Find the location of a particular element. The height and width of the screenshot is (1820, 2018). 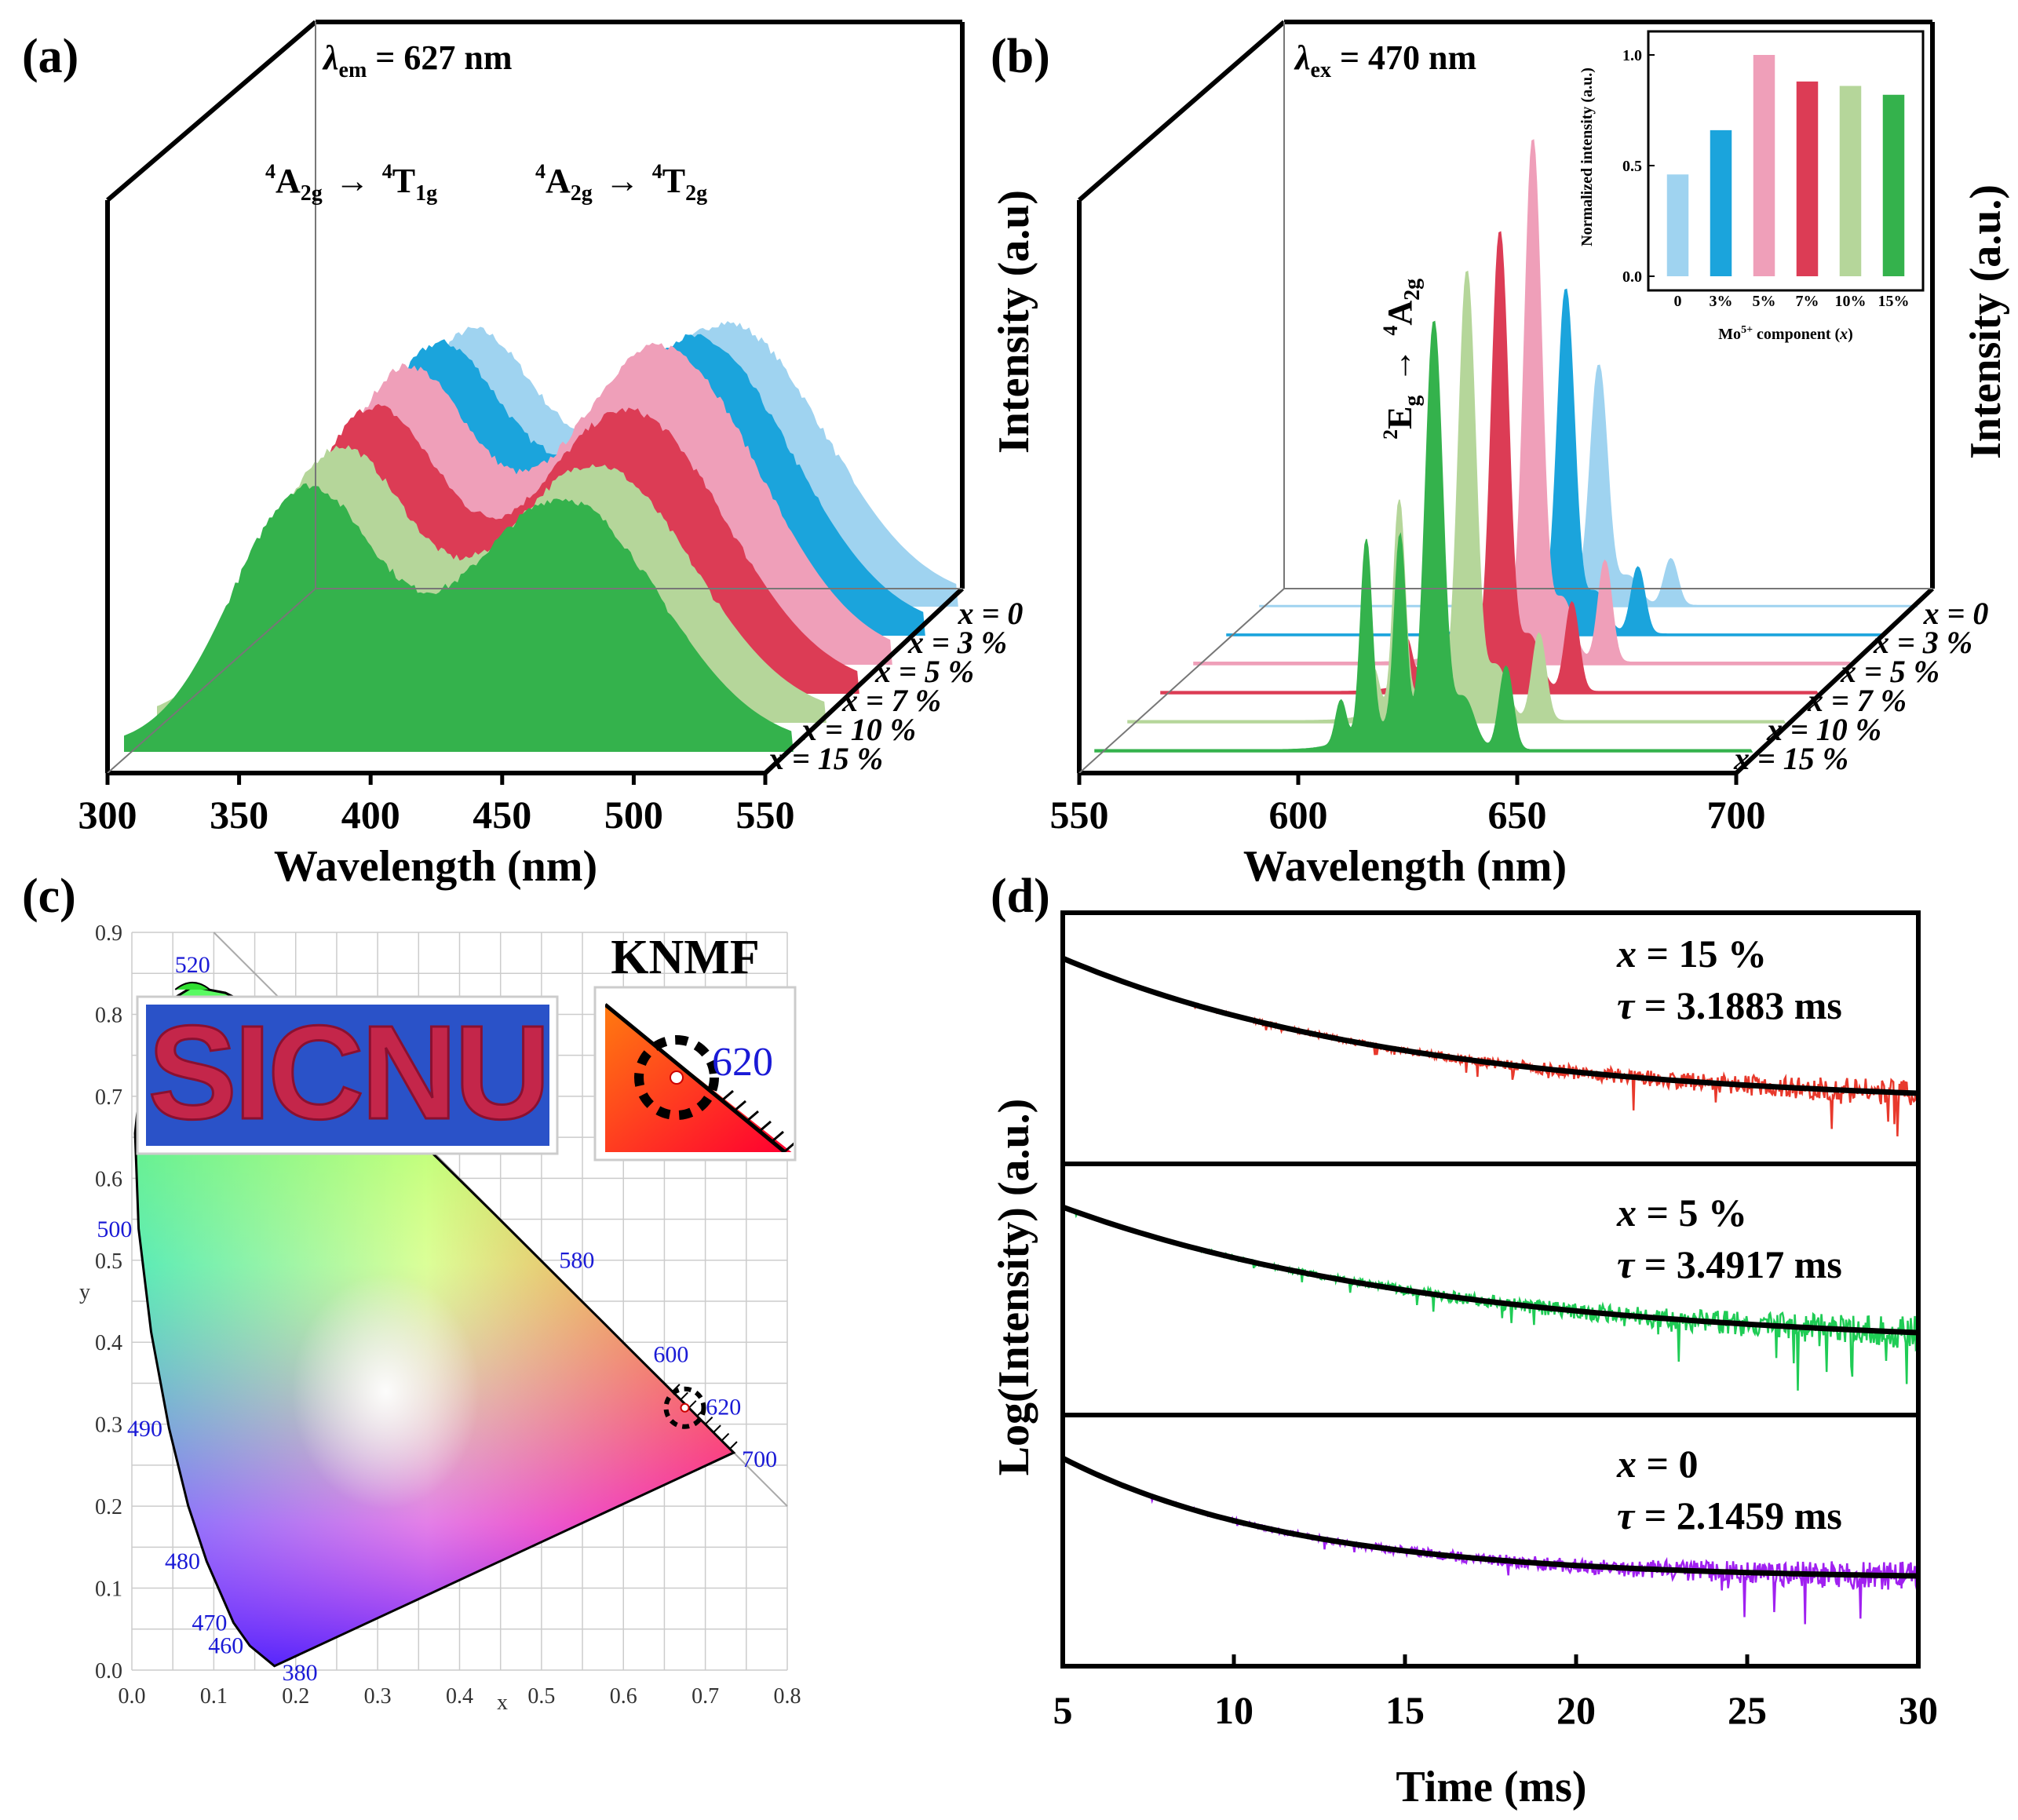

decay-x-ticks: 5 10 15 20 25 30 is located at coordinates (1495, 1693).